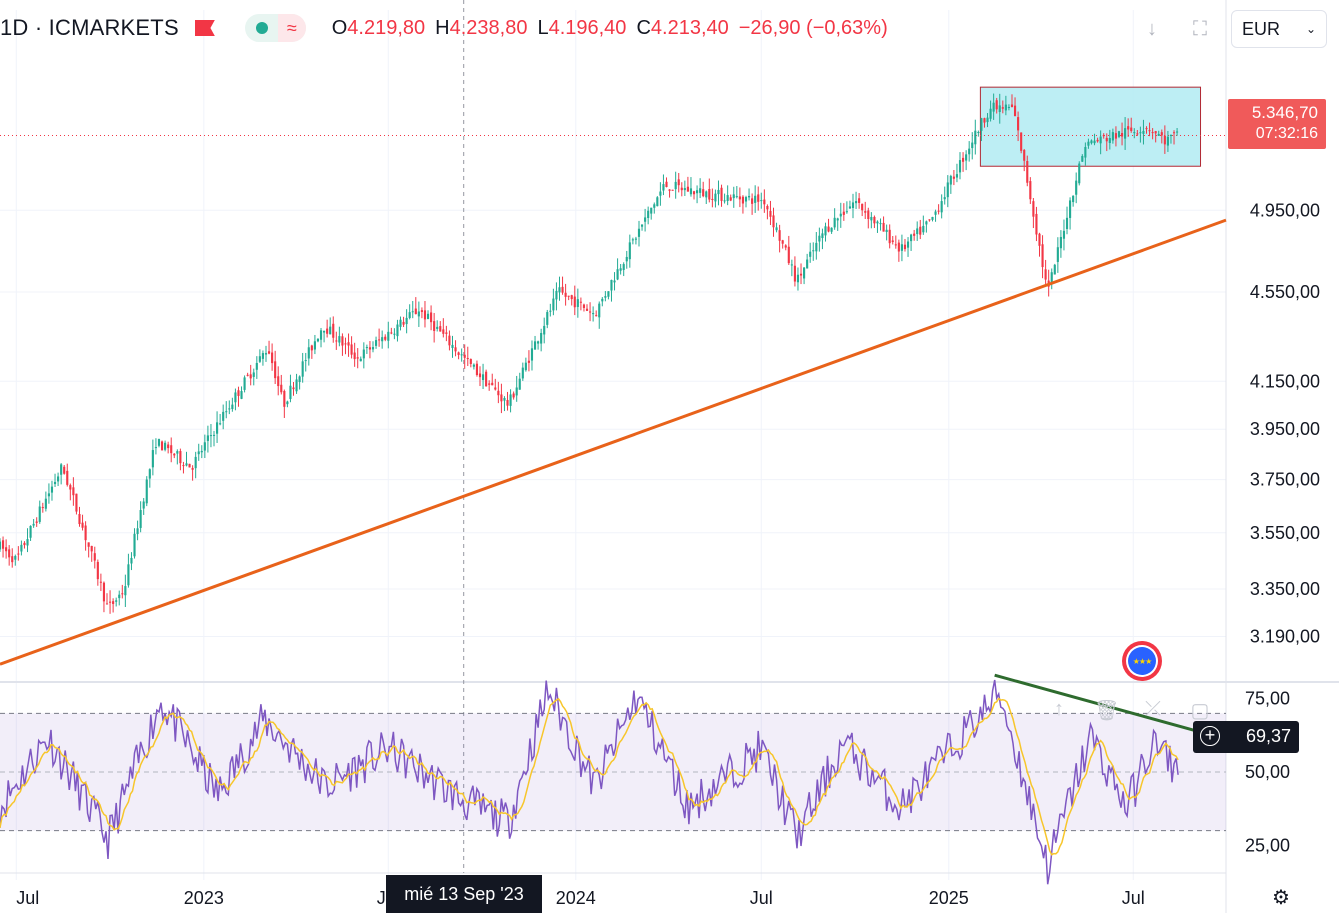 Image resolution: width=1339 pixels, height=913 pixels. What do you see at coordinates (1152, 28) in the screenshot?
I see `download-icon: ↓` at bounding box center [1152, 28].